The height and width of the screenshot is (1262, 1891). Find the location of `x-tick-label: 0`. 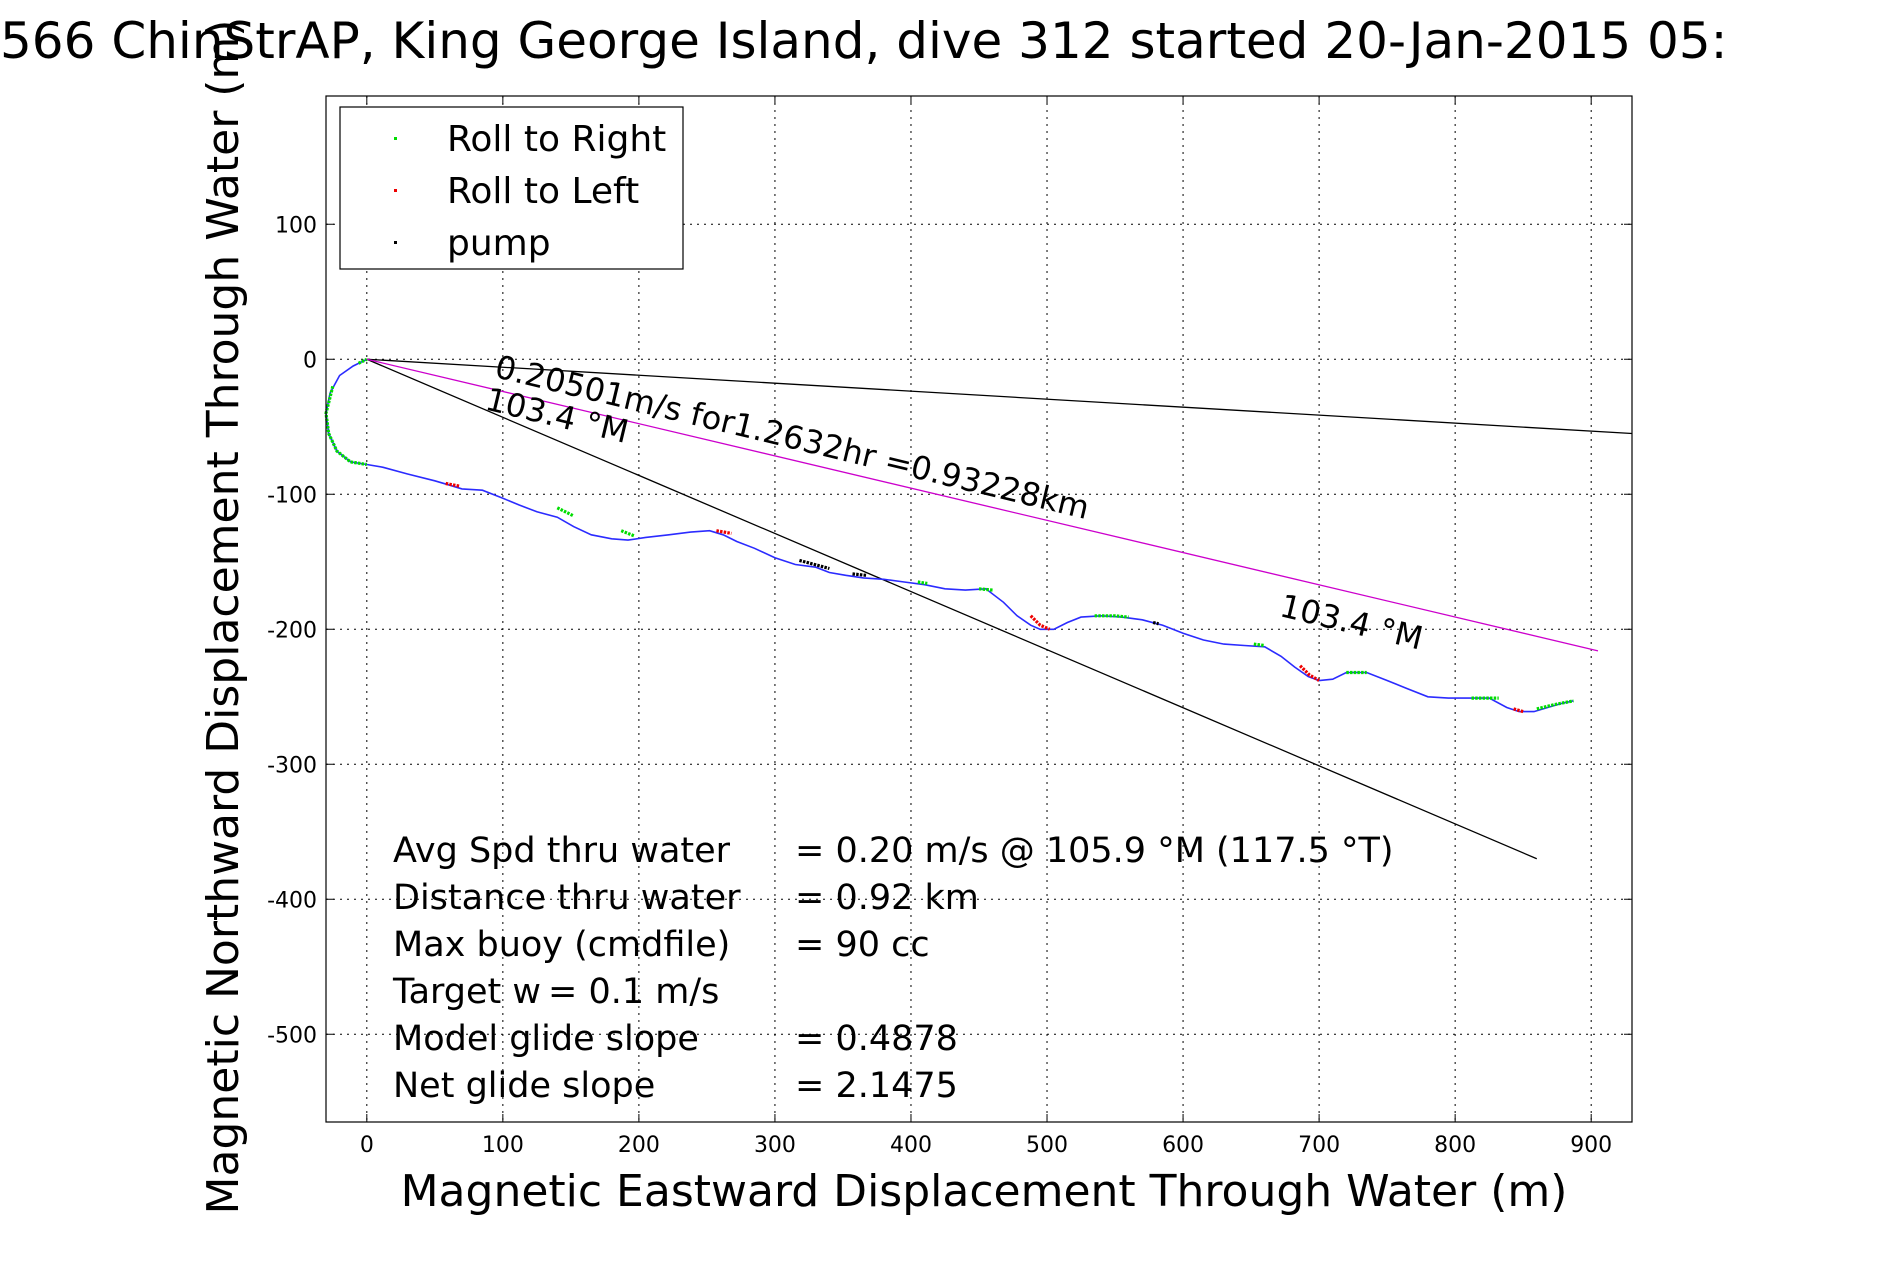

x-tick-label: 0 is located at coordinates (367, 1145).